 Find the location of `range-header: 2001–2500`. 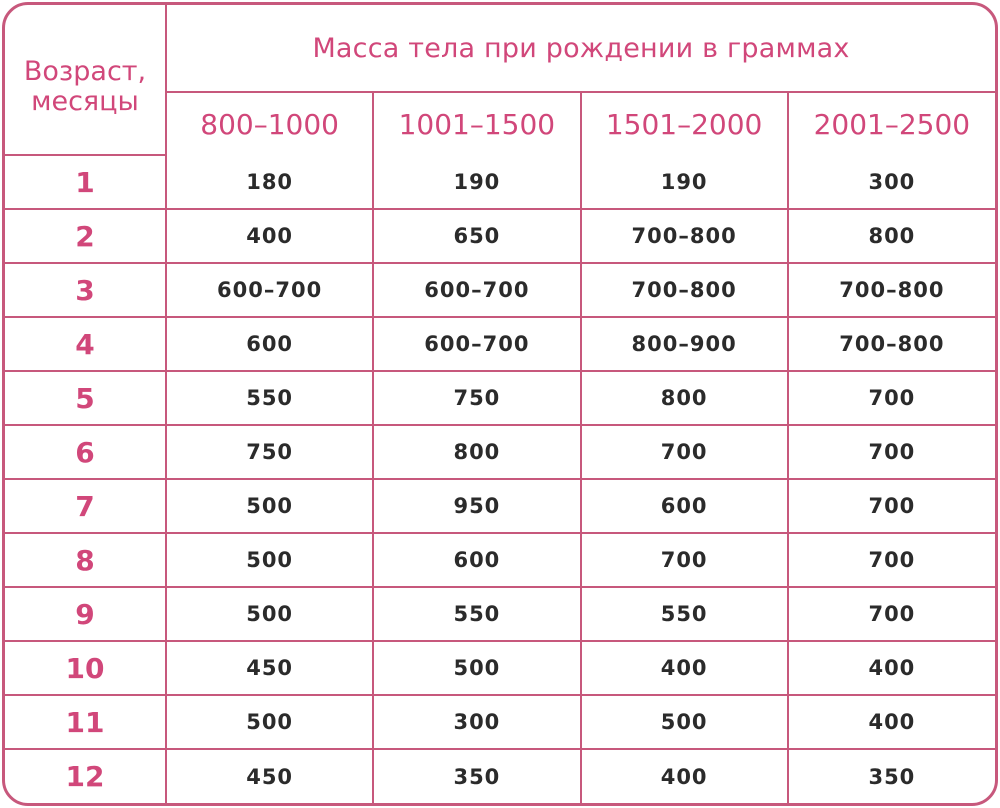

range-header: 2001–2500 is located at coordinates (890, 123).